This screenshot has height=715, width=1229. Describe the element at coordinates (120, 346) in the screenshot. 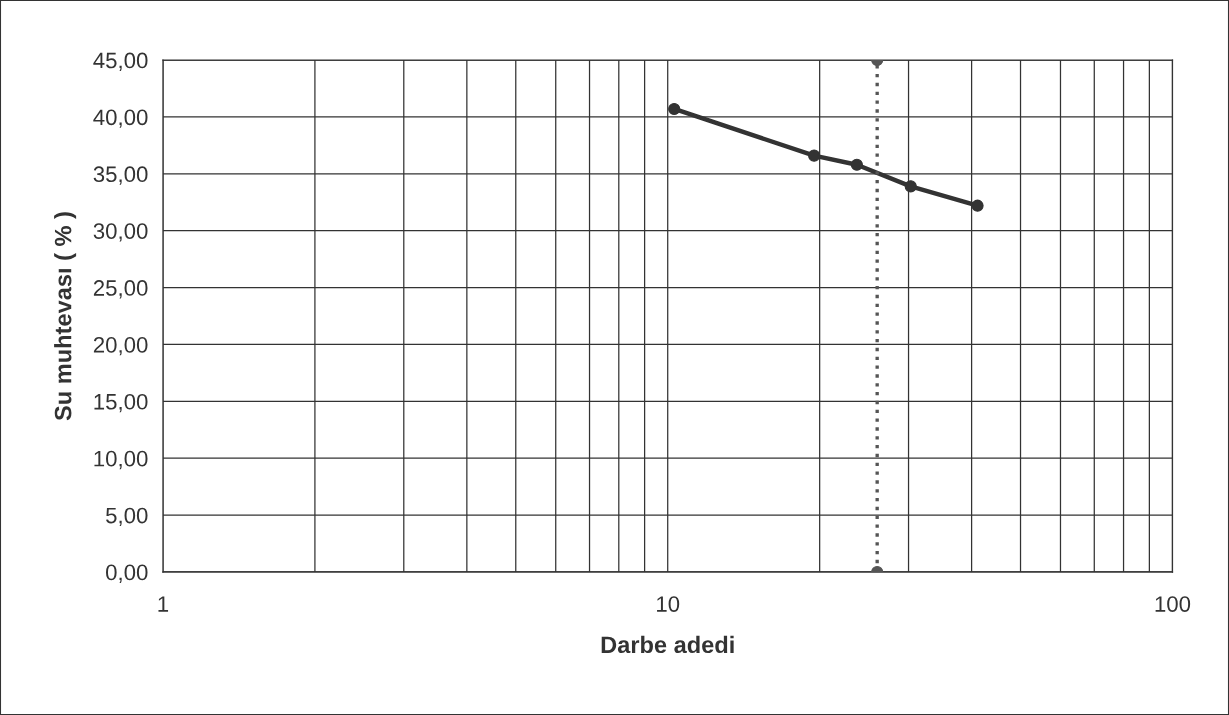

I see `y-tick-label: 20,00` at that location.